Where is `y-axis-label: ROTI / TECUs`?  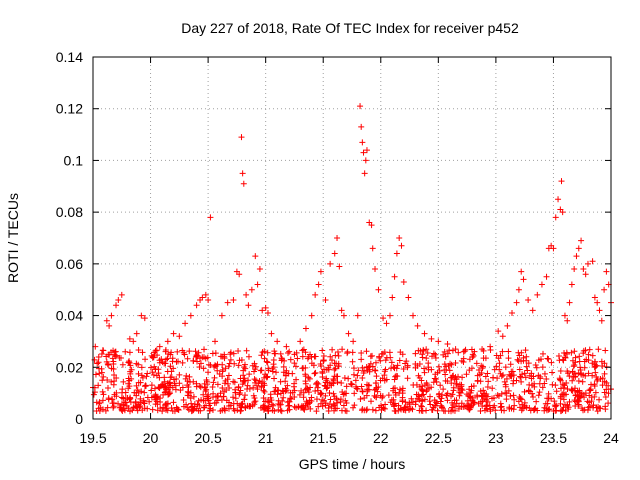 y-axis-label: ROTI / TECUs is located at coordinates (13, 238).